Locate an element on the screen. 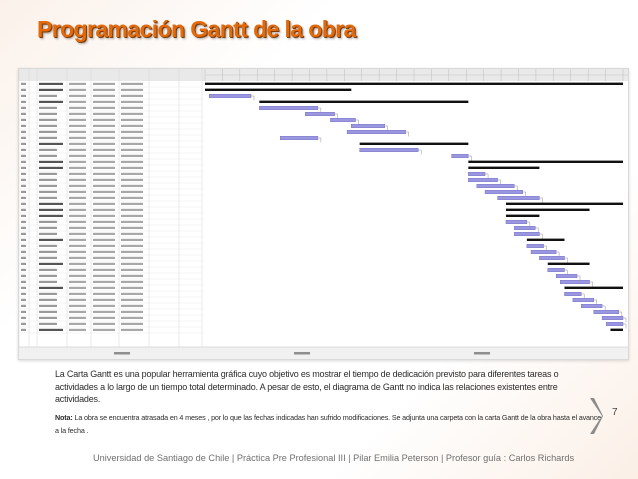 Image resolution: width=638 pixels, height=479 pixels. next-chevron-icon is located at coordinates (596, 416).